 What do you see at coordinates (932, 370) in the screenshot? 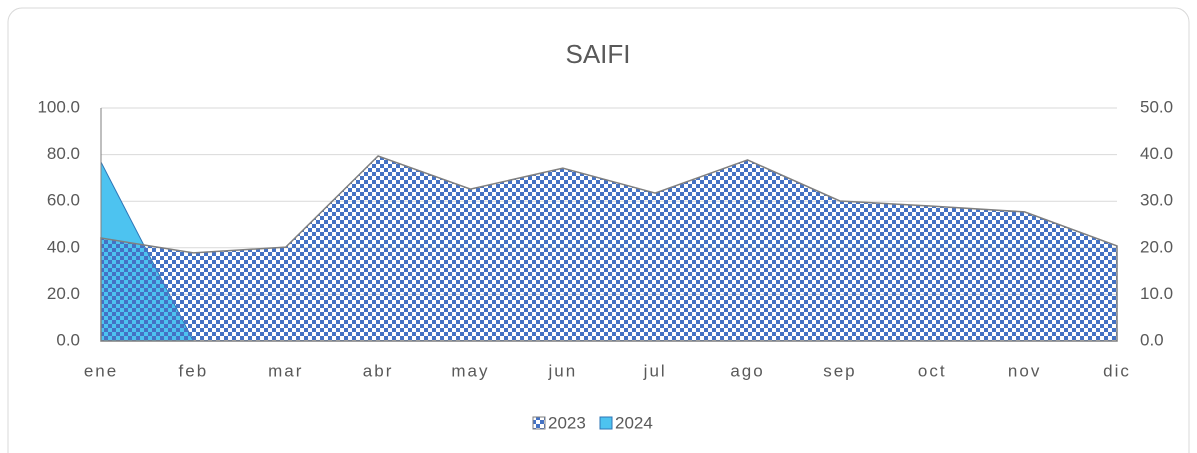
I see `x-tick-label: oct` at bounding box center [932, 370].